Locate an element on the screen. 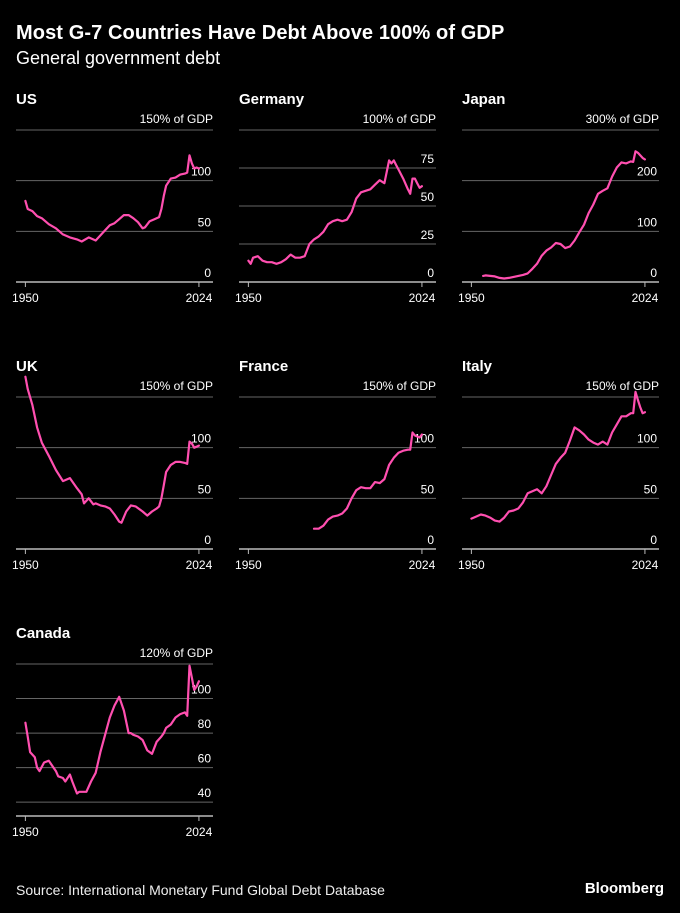 The width and height of the screenshot is (680, 913). panel-uk: UK 150% of GDP 0 50 100 1950 2024 is located at coordinates (112, 465).